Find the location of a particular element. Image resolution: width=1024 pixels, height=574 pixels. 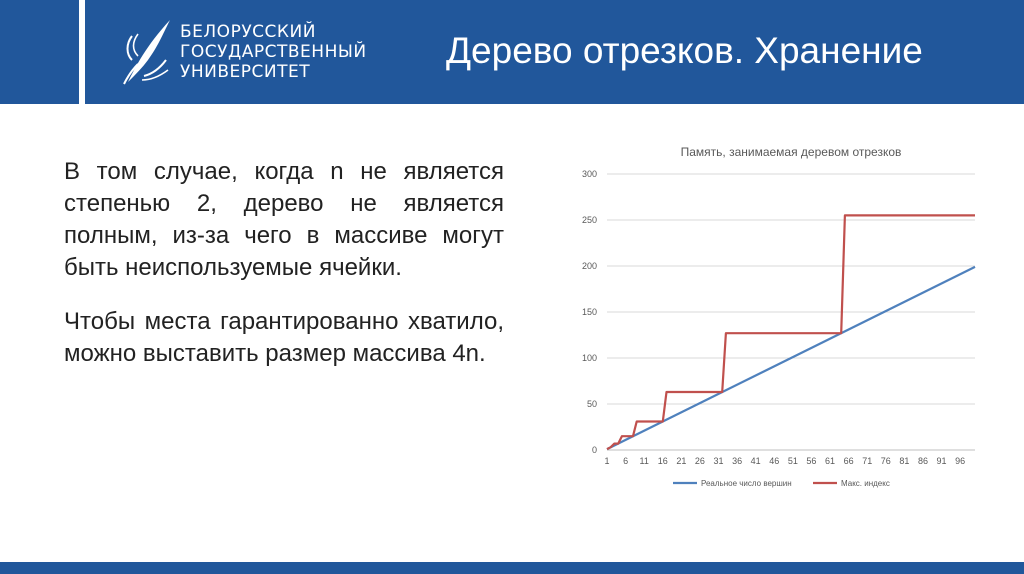

x-tick-label: 31 is located at coordinates (719, 461).